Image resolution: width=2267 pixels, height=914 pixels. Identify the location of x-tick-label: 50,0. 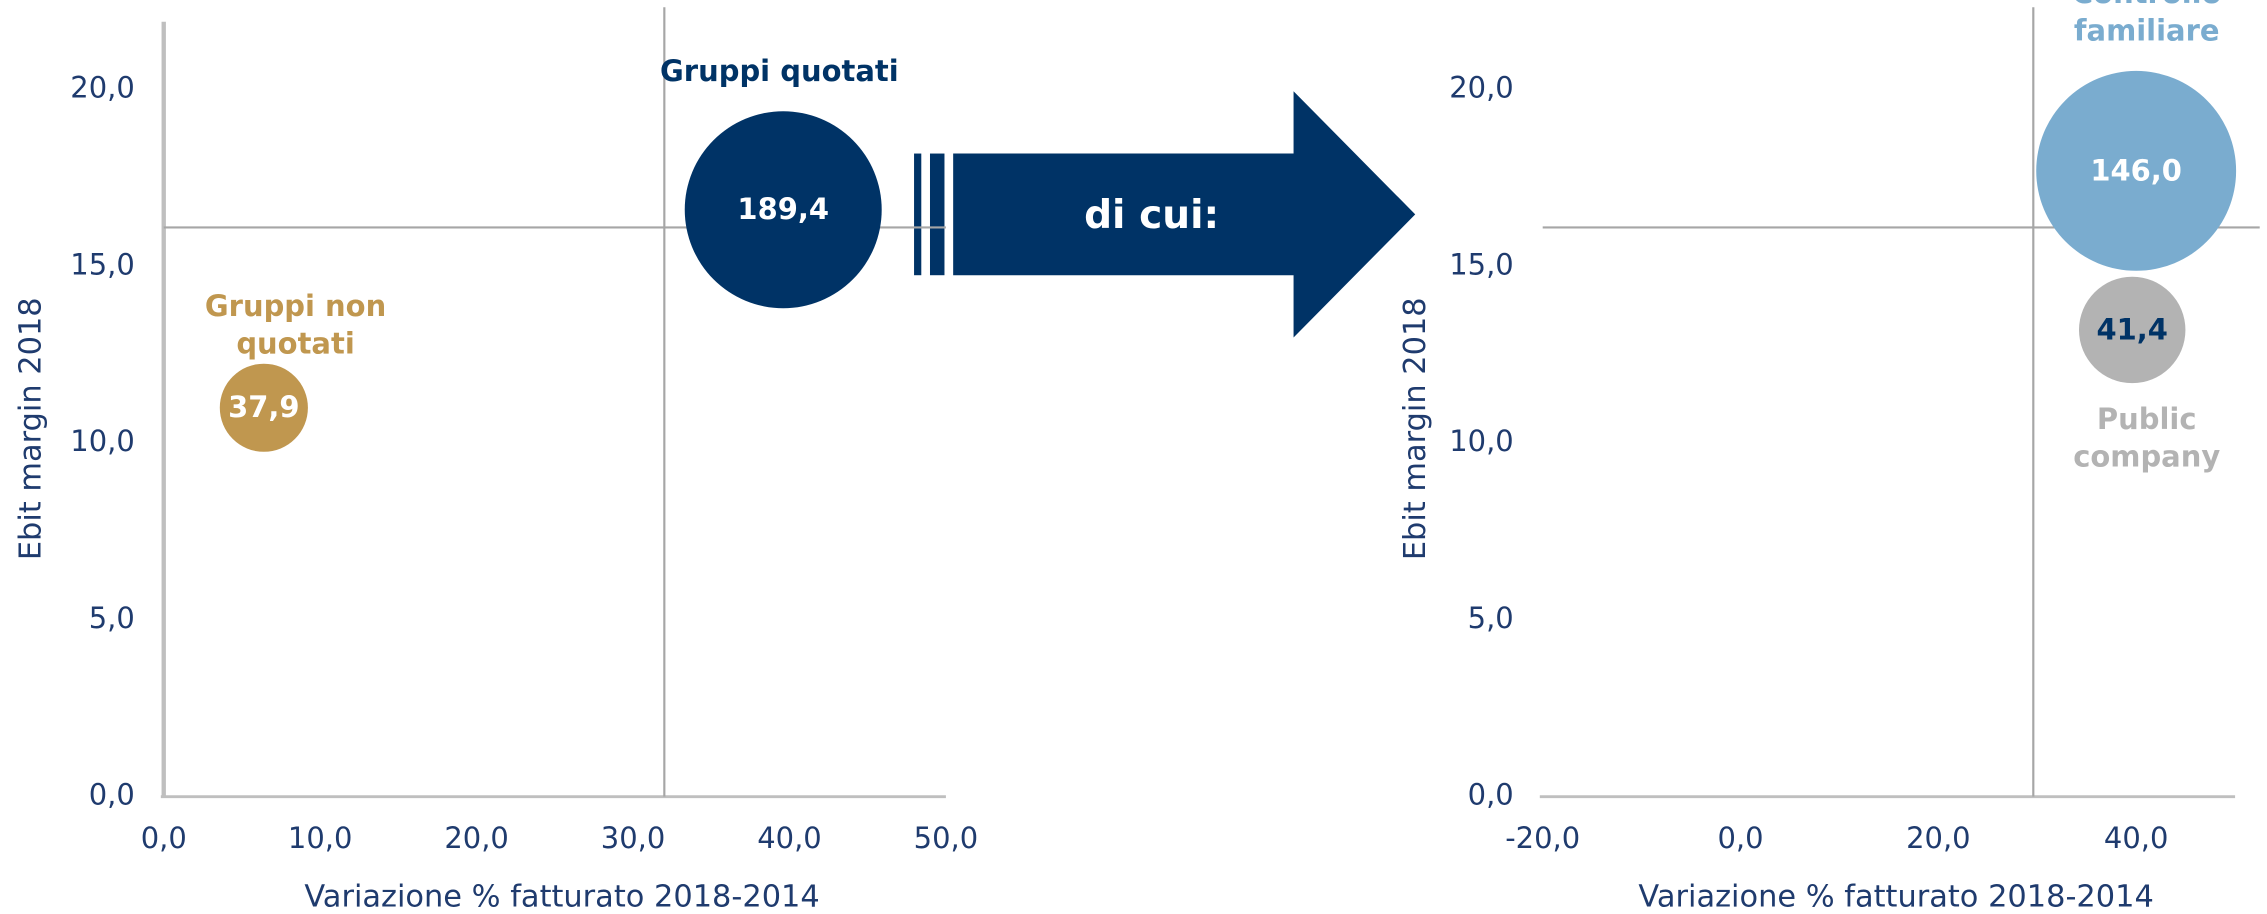
(946, 838).